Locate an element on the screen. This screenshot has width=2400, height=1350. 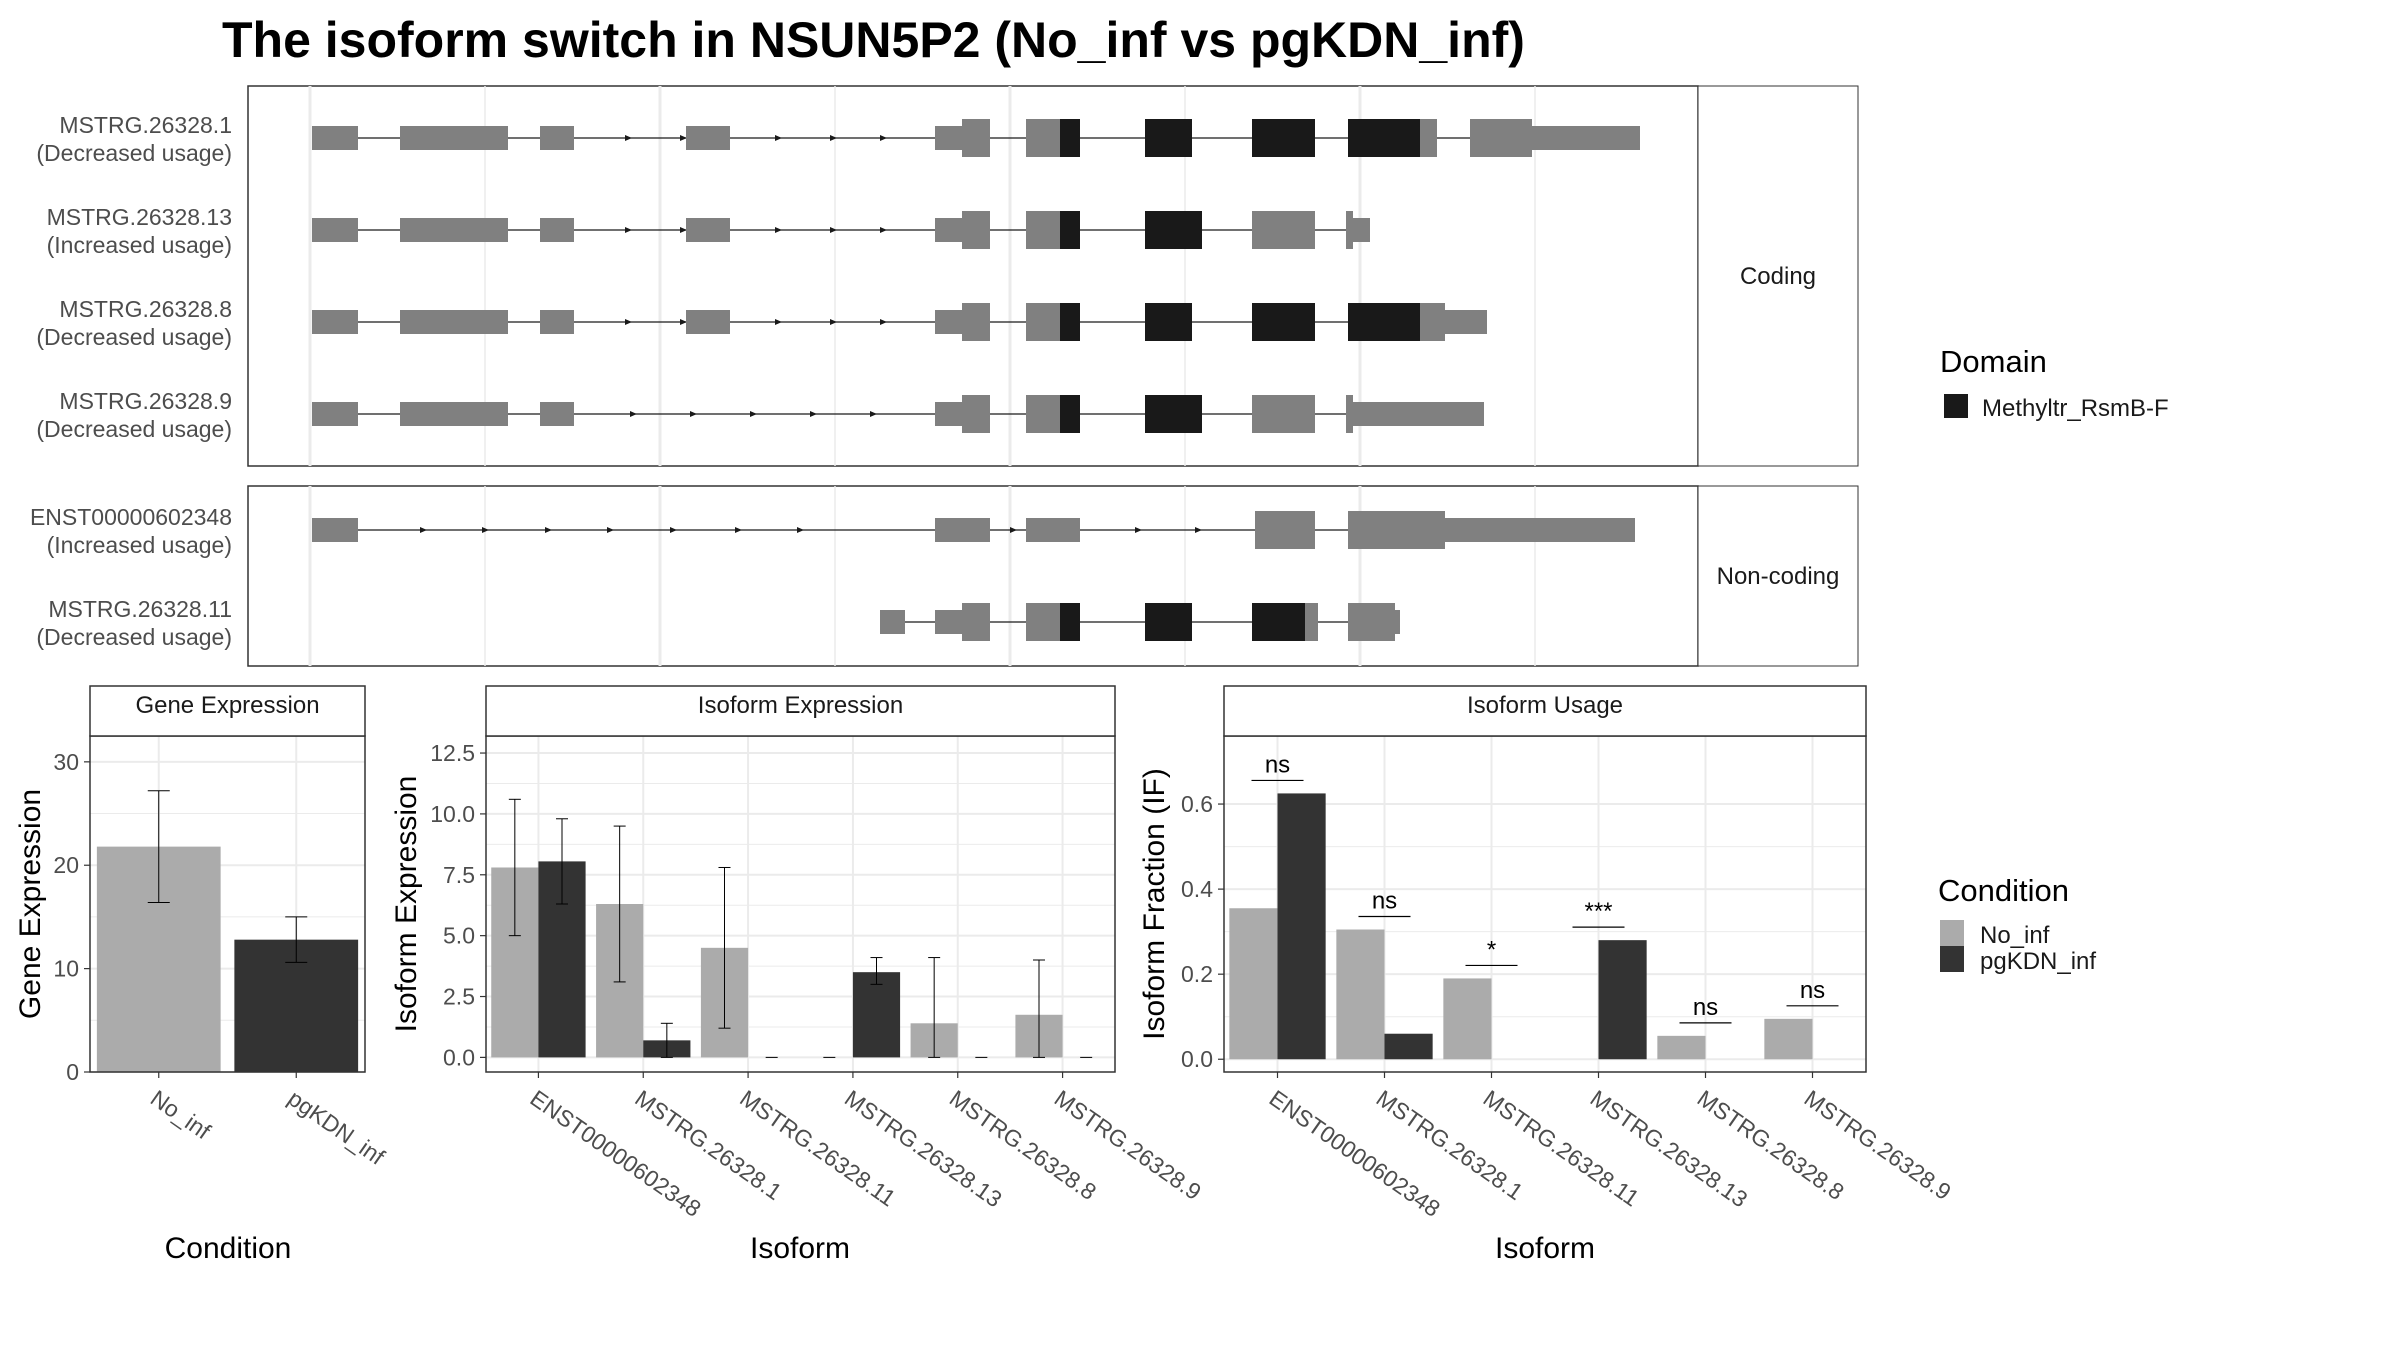
y-axis-title: Isoform Expression is located at coordinates (406, 904).